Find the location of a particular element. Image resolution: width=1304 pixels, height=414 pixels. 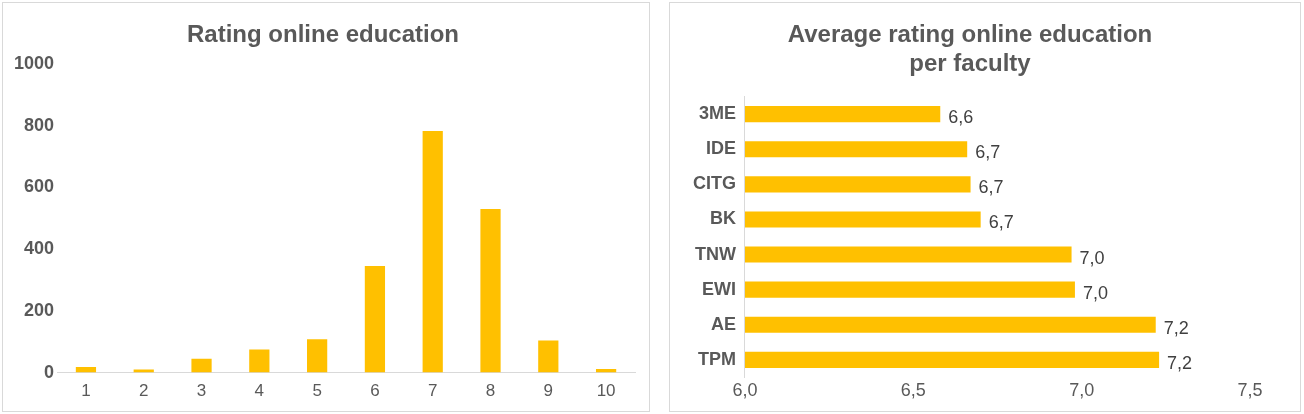

data-label: 6,6 is located at coordinates (961, 117).